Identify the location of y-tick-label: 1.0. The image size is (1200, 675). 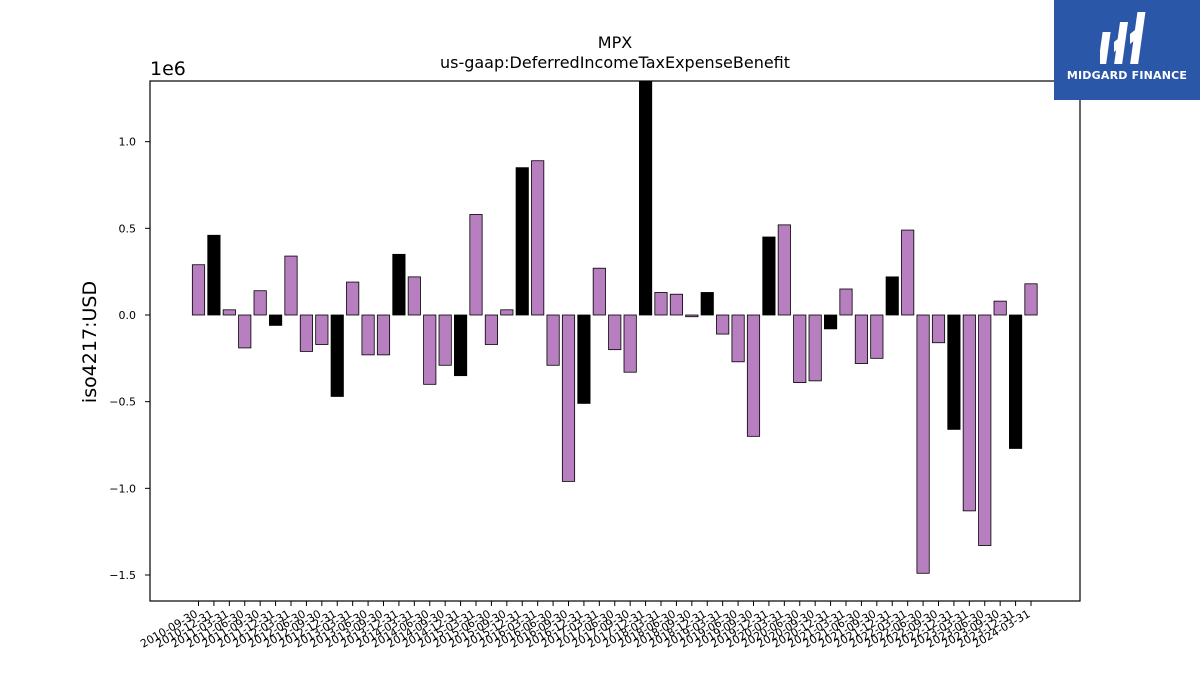
(128, 142).